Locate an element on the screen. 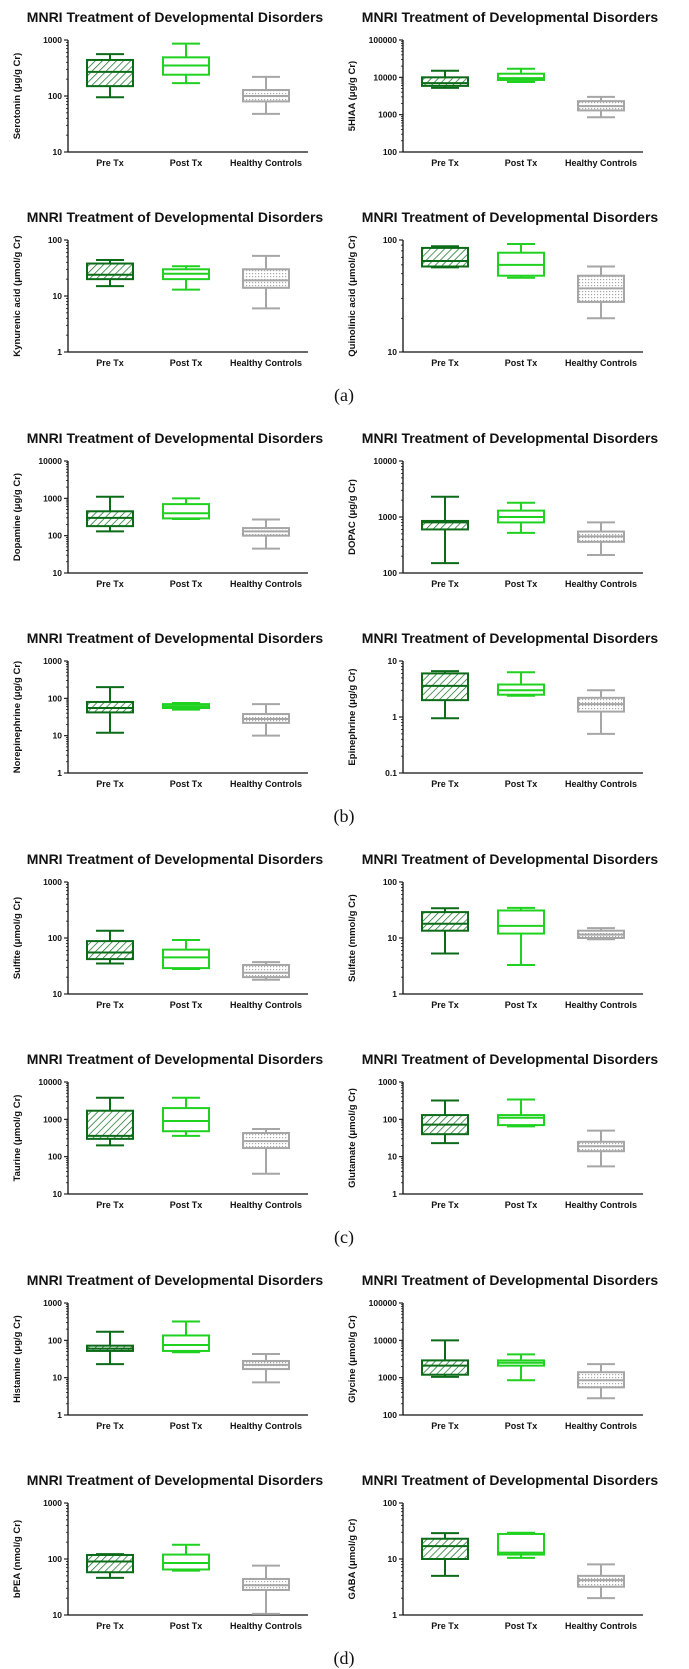 The height and width of the screenshot is (1669, 689). y-axis-label: Epinephrine (μg/g Cr) is located at coordinates (352, 716).